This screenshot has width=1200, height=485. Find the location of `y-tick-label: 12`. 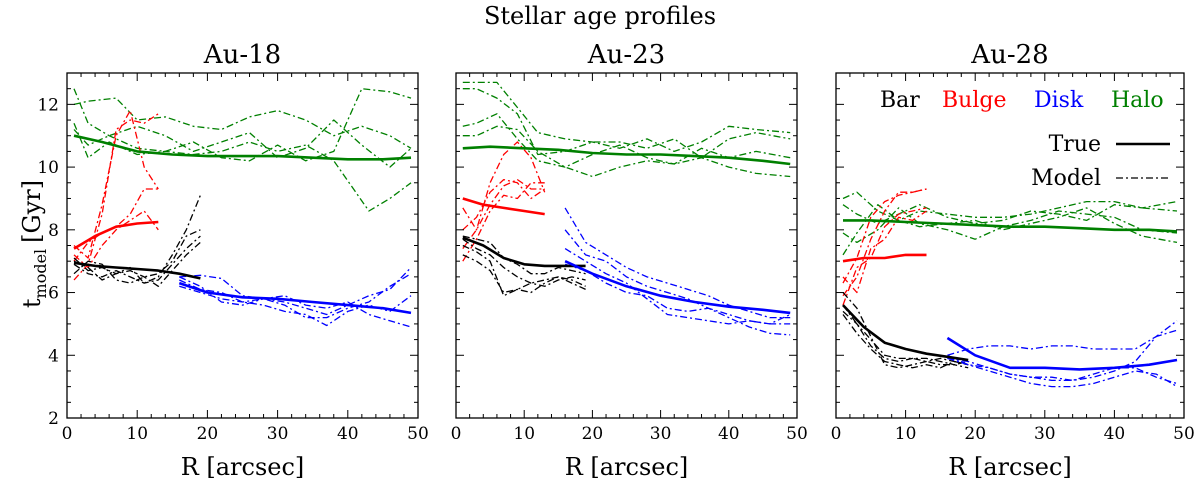

y-tick-label: 12 is located at coordinates (48, 105).